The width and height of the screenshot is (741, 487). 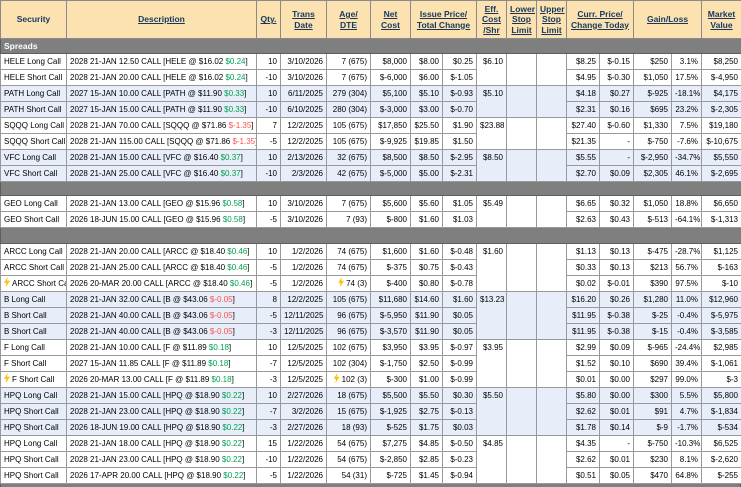 I want to click on market-value-cell: $-1,061, so click(x=721, y=364).